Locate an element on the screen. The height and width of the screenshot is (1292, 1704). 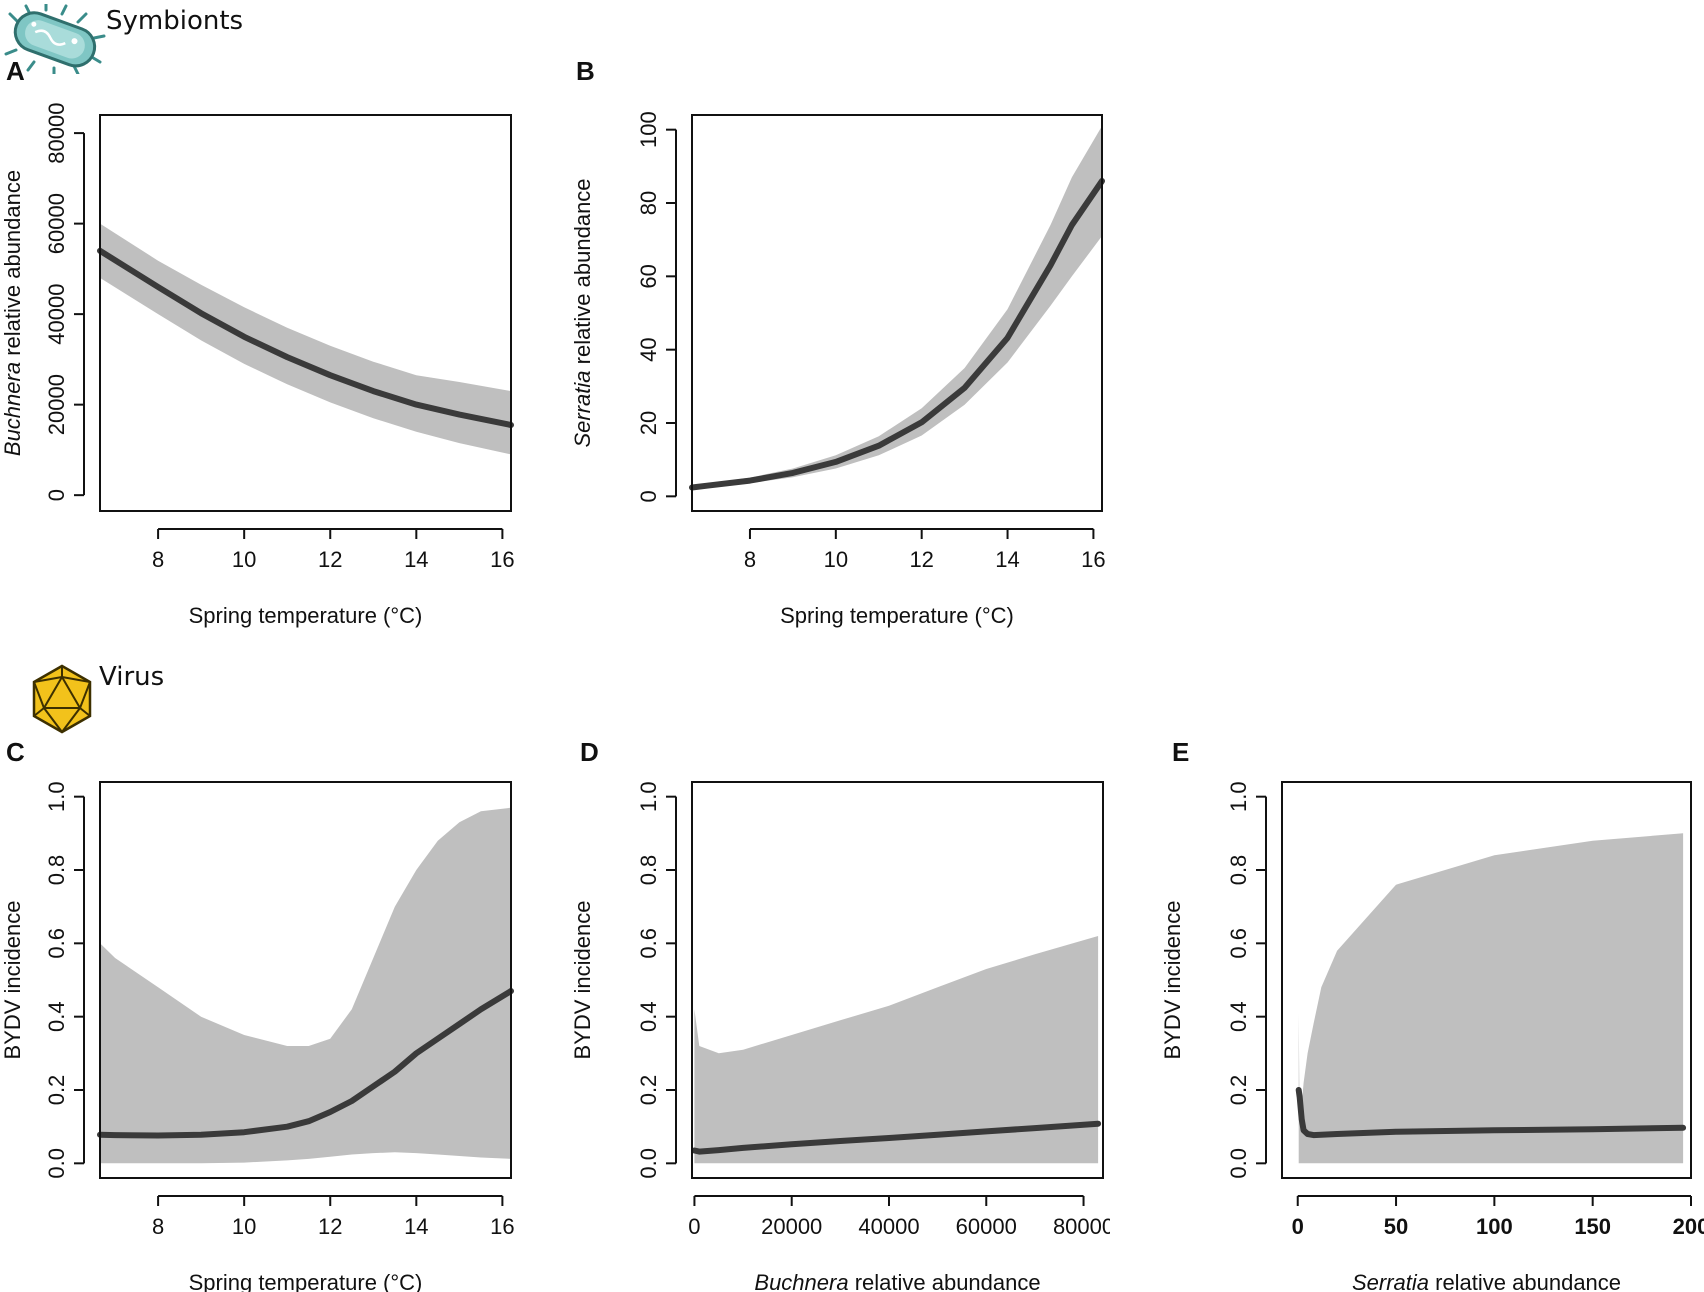
x-tick-label-a: 10 is located at coordinates (244, 559).